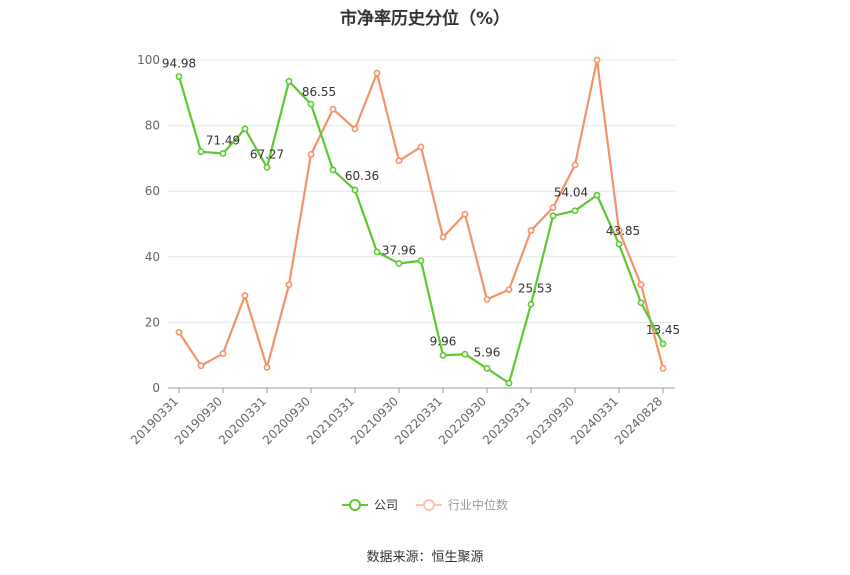 The image size is (850, 575). What do you see at coordinates (478, 505) in the screenshot?
I see `legend-industry-label: 行业中位数` at bounding box center [478, 505].